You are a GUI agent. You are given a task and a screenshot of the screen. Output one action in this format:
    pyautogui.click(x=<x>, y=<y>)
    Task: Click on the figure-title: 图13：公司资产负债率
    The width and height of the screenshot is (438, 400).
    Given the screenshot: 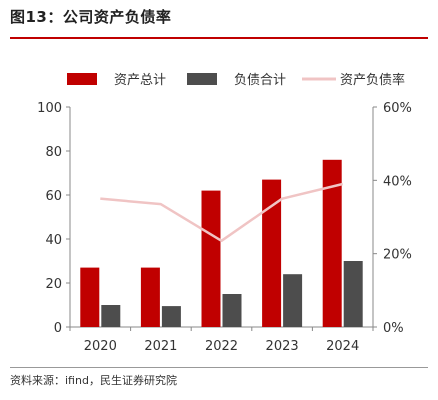 What is the action you would take?
    pyautogui.click(x=91, y=17)
    